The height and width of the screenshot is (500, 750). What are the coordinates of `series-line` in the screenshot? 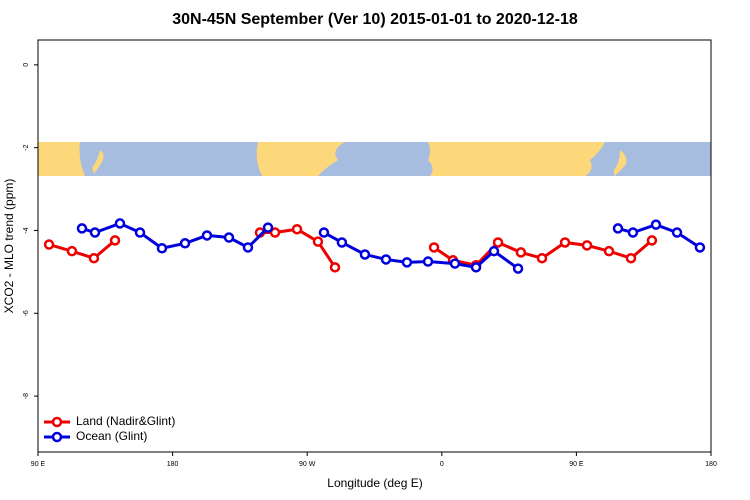 It's located at (391, 245).